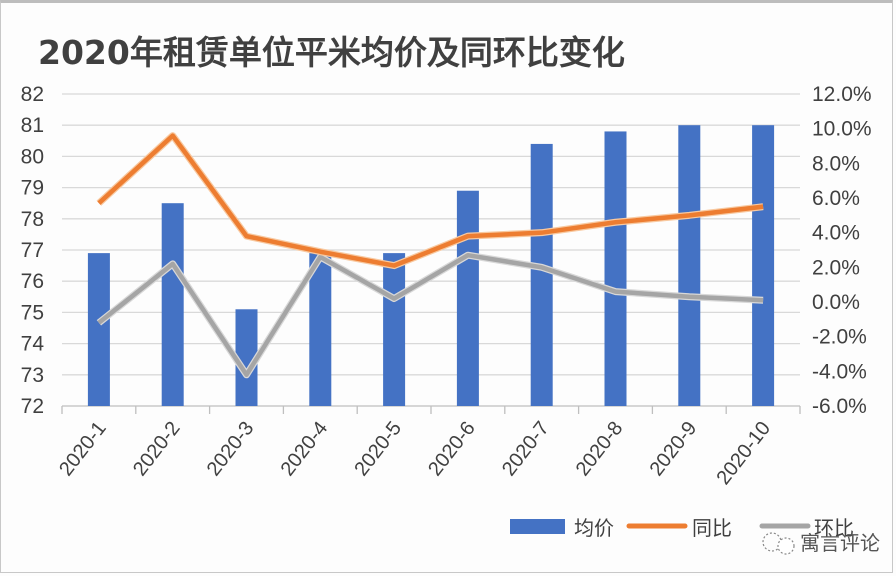 This screenshot has width=896, height=576. What do you see at coordinates (836, 302) in the screenshot?
I see `y2-tick-label: 0.0%` at bounding box center [836, 302].